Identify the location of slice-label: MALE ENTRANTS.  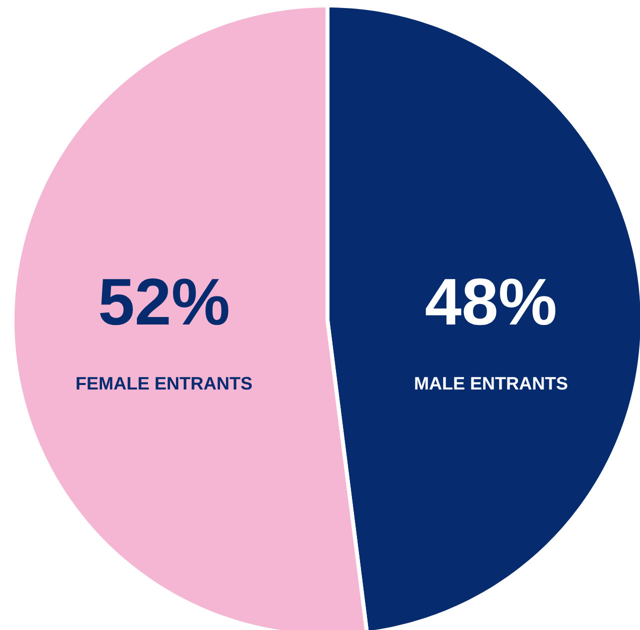
(491, 384).